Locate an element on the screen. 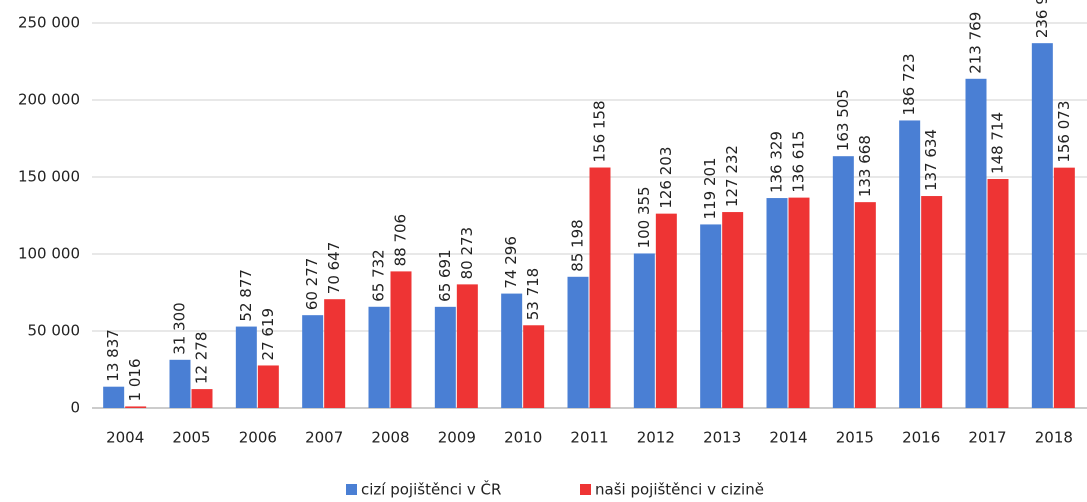 The height and width of the screenshot is (502, 1087). data-label: 1 016 is located at coordinates (135, 379).